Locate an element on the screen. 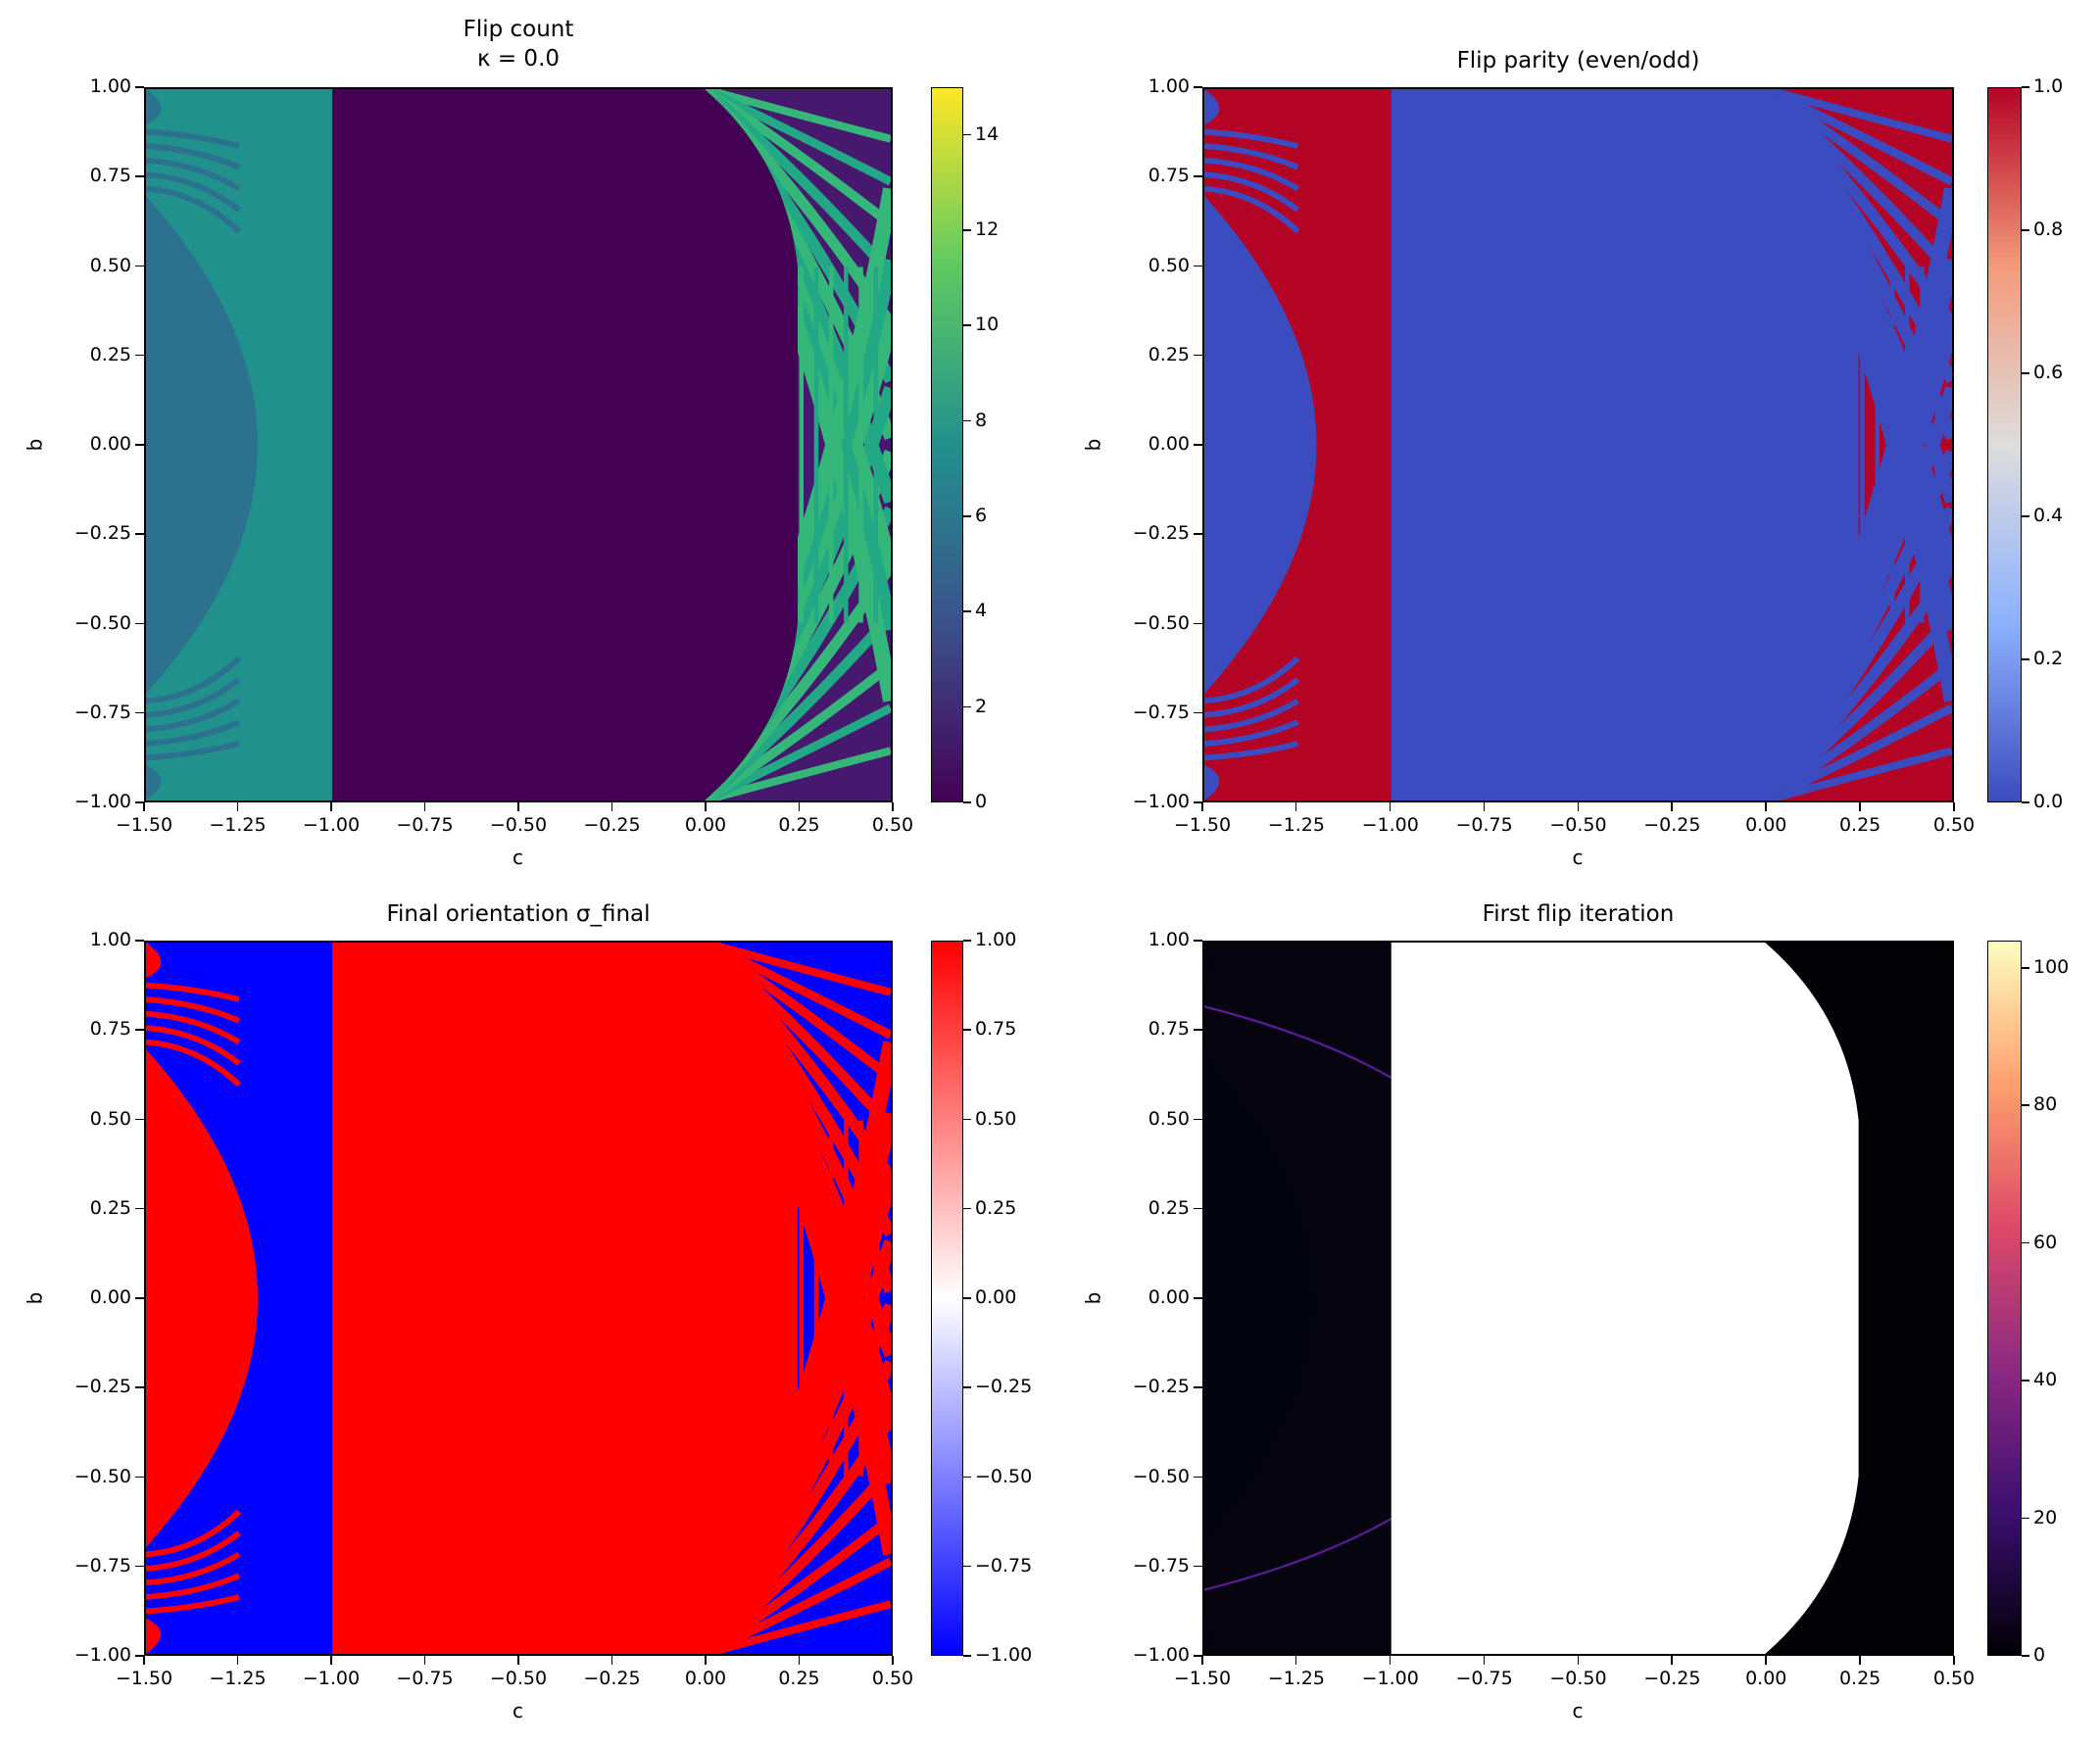 The width and height of the screenshot is (2100, 1745). x-tick-label: −1.00 is located at coordinates (331, 1678).